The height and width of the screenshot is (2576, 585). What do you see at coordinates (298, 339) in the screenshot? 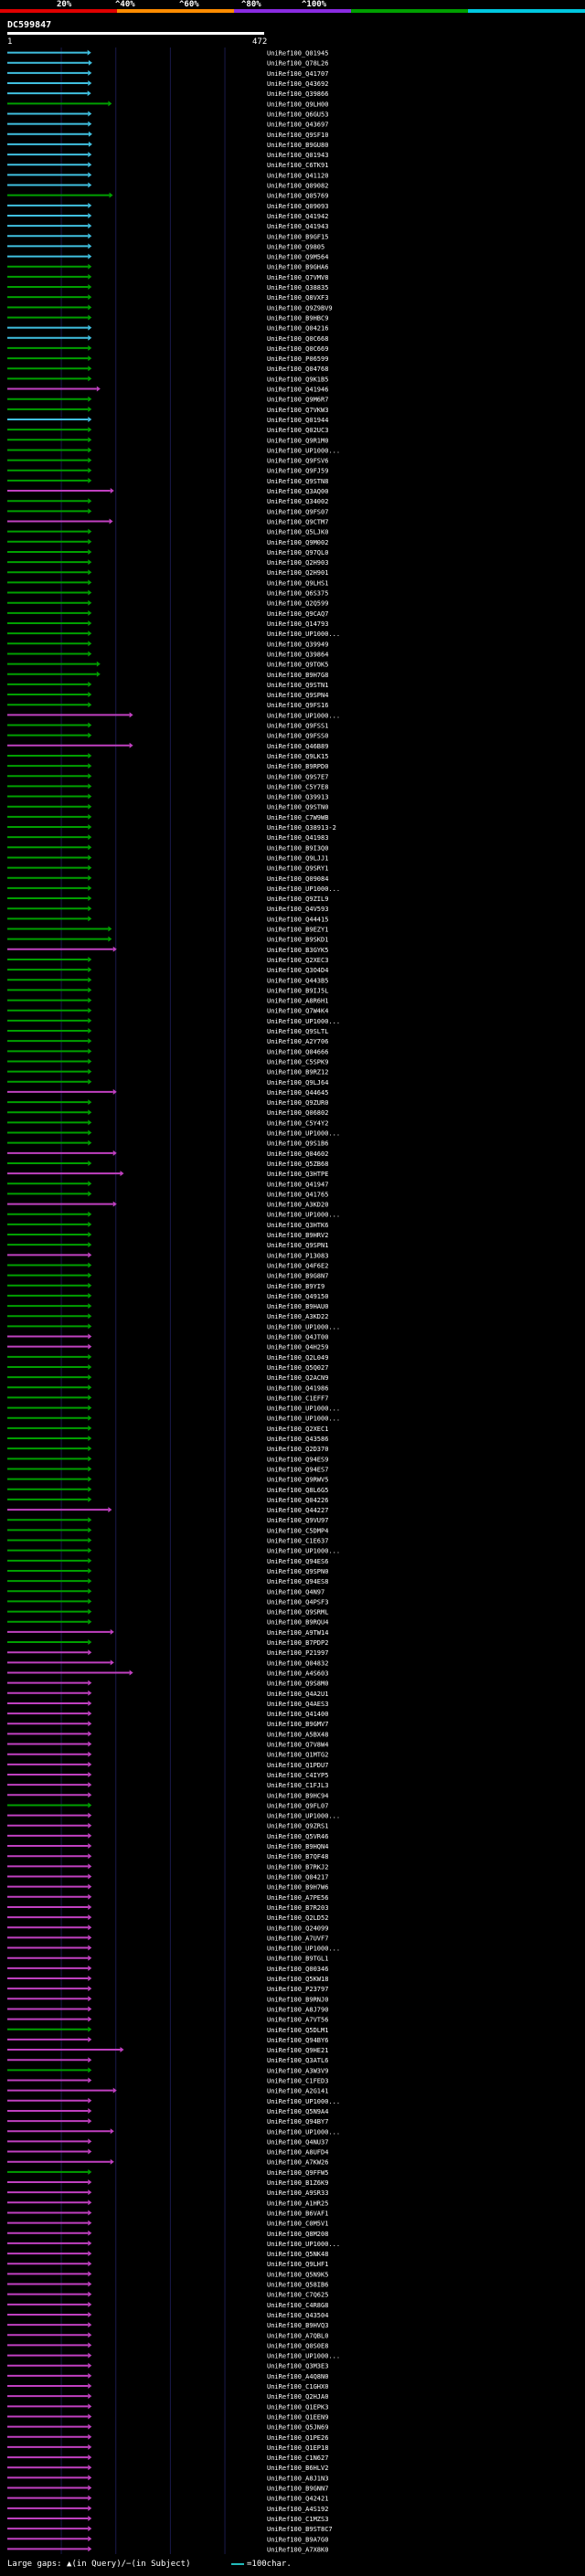
I see `hit-label: UniRef100_Q0C668` at bounding box center [298, 339].